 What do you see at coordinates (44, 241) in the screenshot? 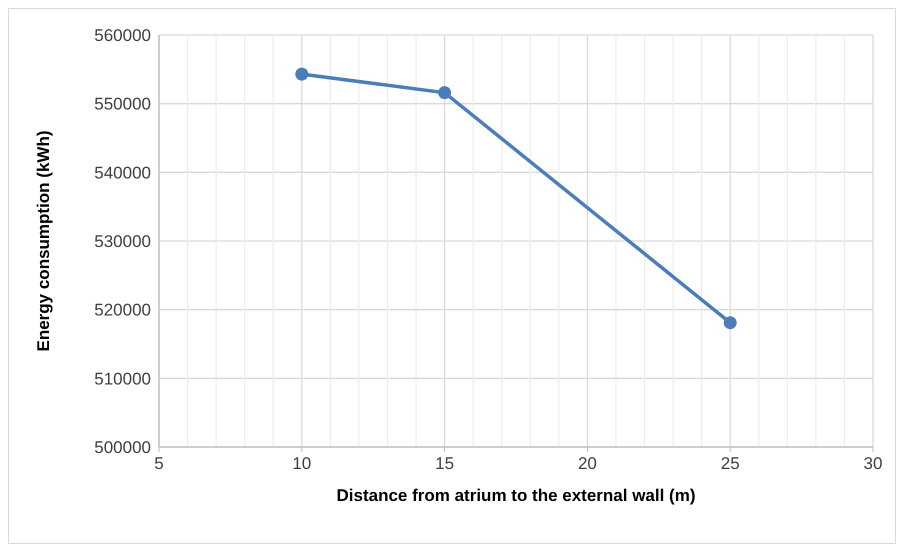
I see `y-axis-title: Energy consumption (kWh)` at bounding box center [44, 241].